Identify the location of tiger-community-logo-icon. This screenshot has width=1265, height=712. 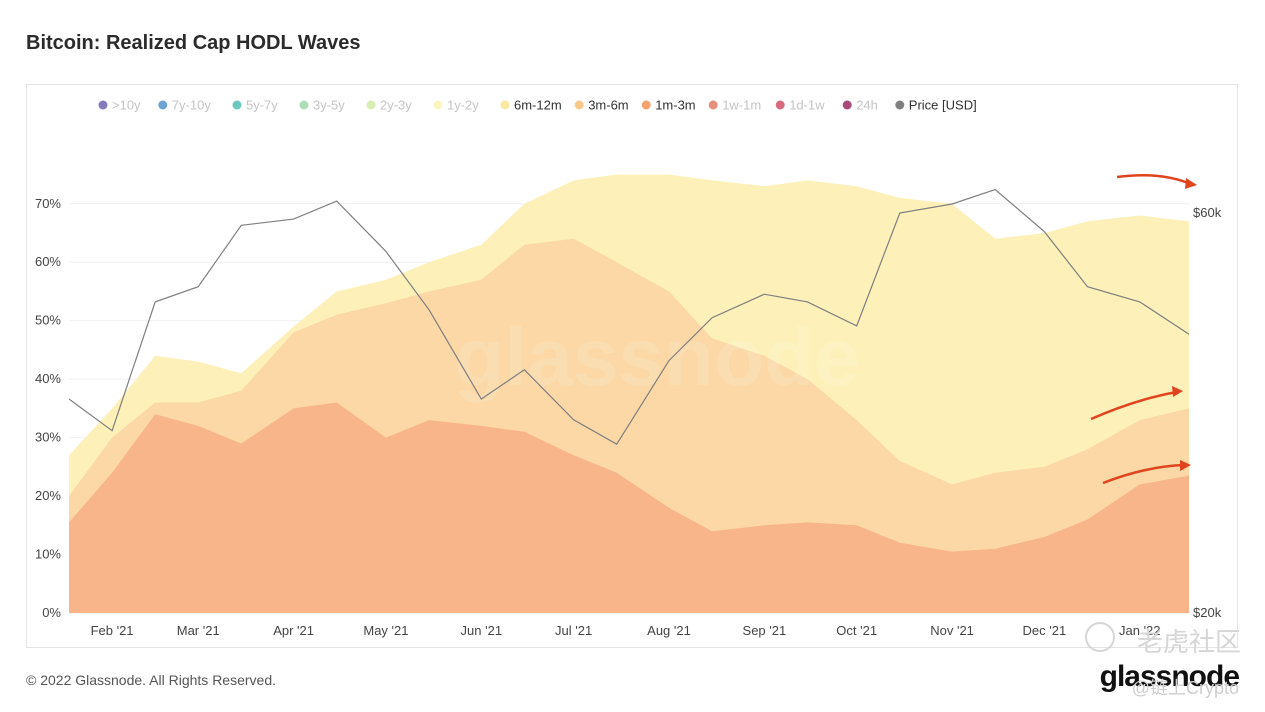
(1100, 637).